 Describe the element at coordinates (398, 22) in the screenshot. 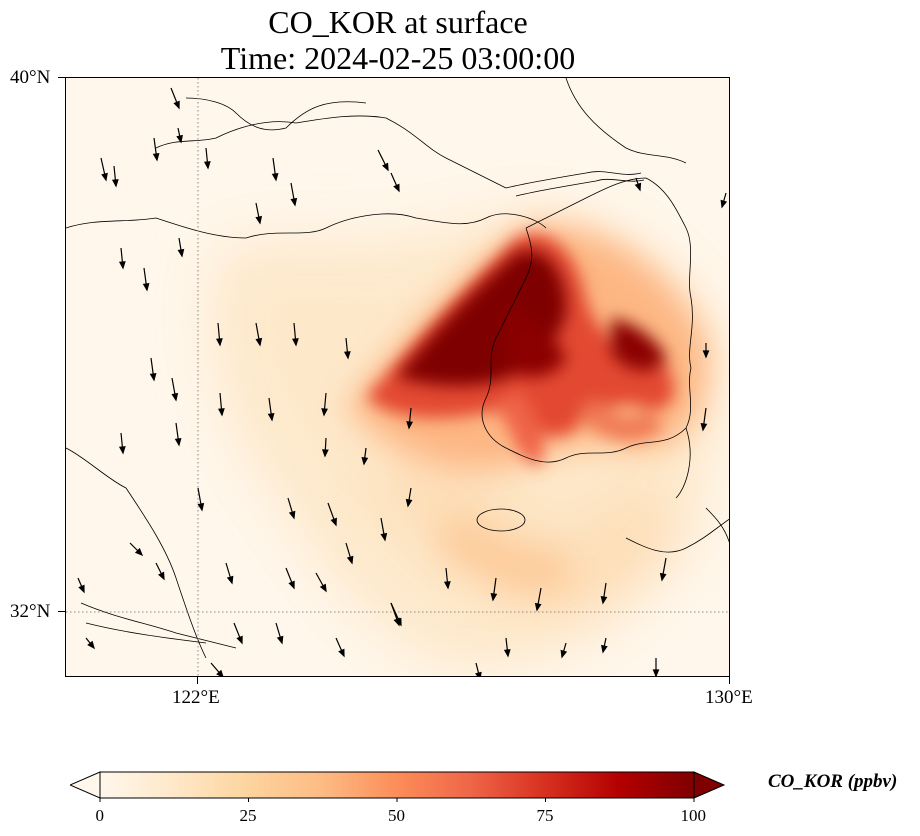

I see `map-title: CO_KOR at surface` at that location.